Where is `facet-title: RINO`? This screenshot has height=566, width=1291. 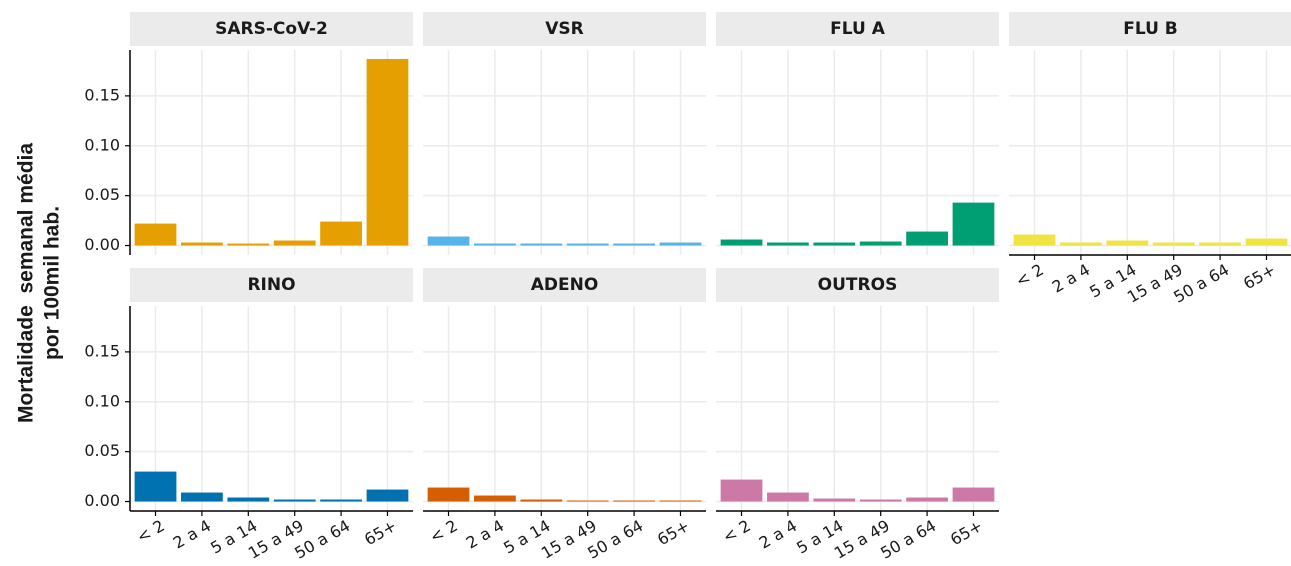 facet-title: RINO is located at coordinates (271, 285).